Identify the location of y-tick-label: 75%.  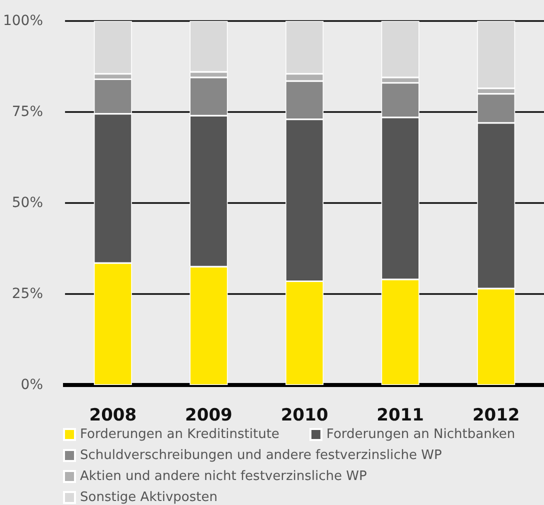
(28, 112).